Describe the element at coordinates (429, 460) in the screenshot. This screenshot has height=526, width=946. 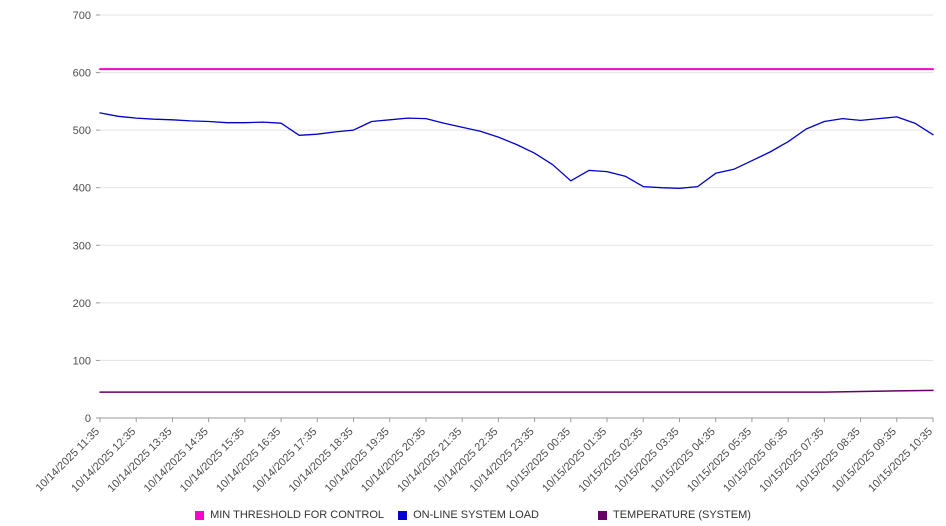
I see `svg-text: 10/14/2025 21:35` at that location.